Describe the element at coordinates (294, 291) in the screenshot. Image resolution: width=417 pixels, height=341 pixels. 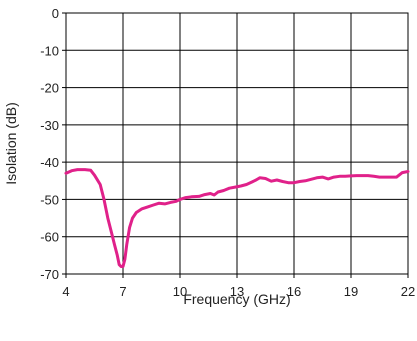
I see `x-tick-label: 16` at that location.